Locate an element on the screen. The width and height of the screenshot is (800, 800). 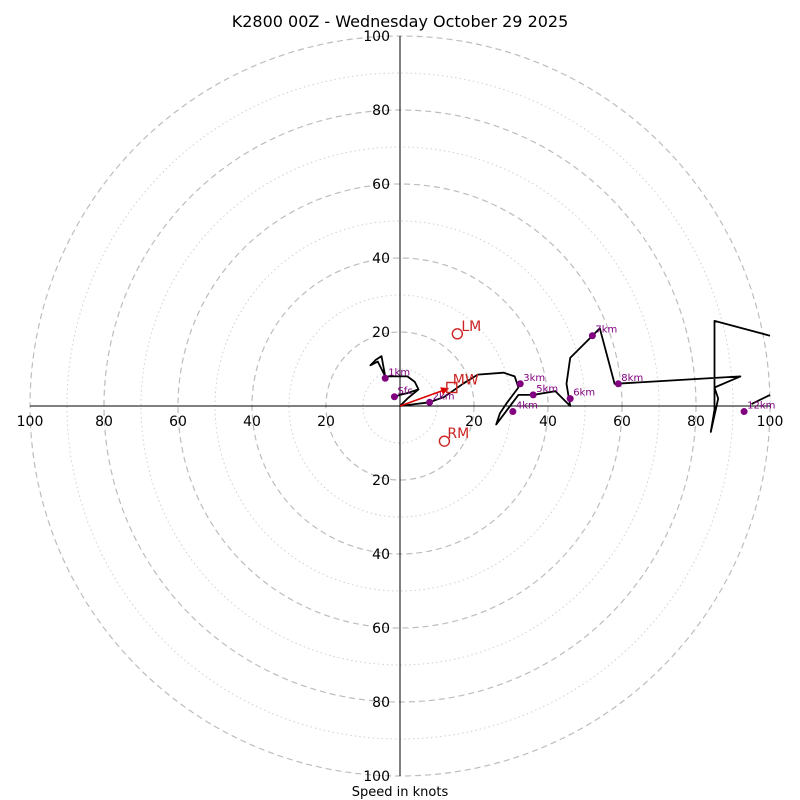
x-axis-label: Speed in knots is located at coordinates (400, 792).